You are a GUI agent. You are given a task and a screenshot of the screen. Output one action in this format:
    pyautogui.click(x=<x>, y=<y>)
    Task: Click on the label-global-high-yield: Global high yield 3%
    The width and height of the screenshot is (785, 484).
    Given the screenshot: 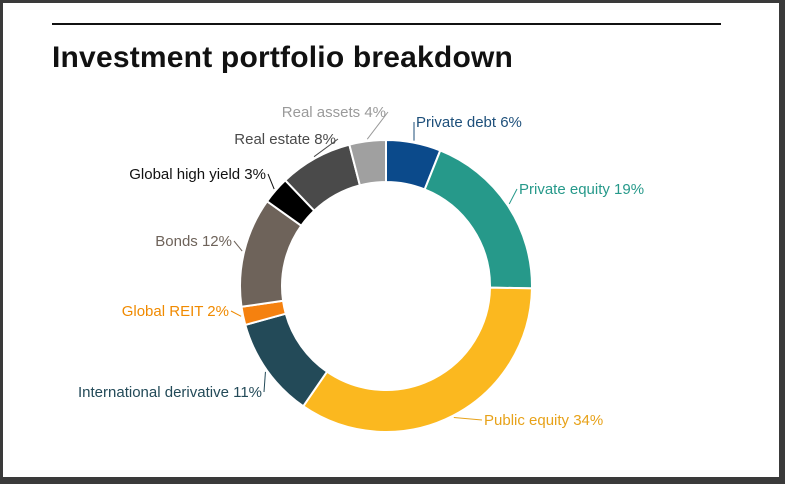 What is the action you would take?
    pyautogui.click(x=197, y=174)
    